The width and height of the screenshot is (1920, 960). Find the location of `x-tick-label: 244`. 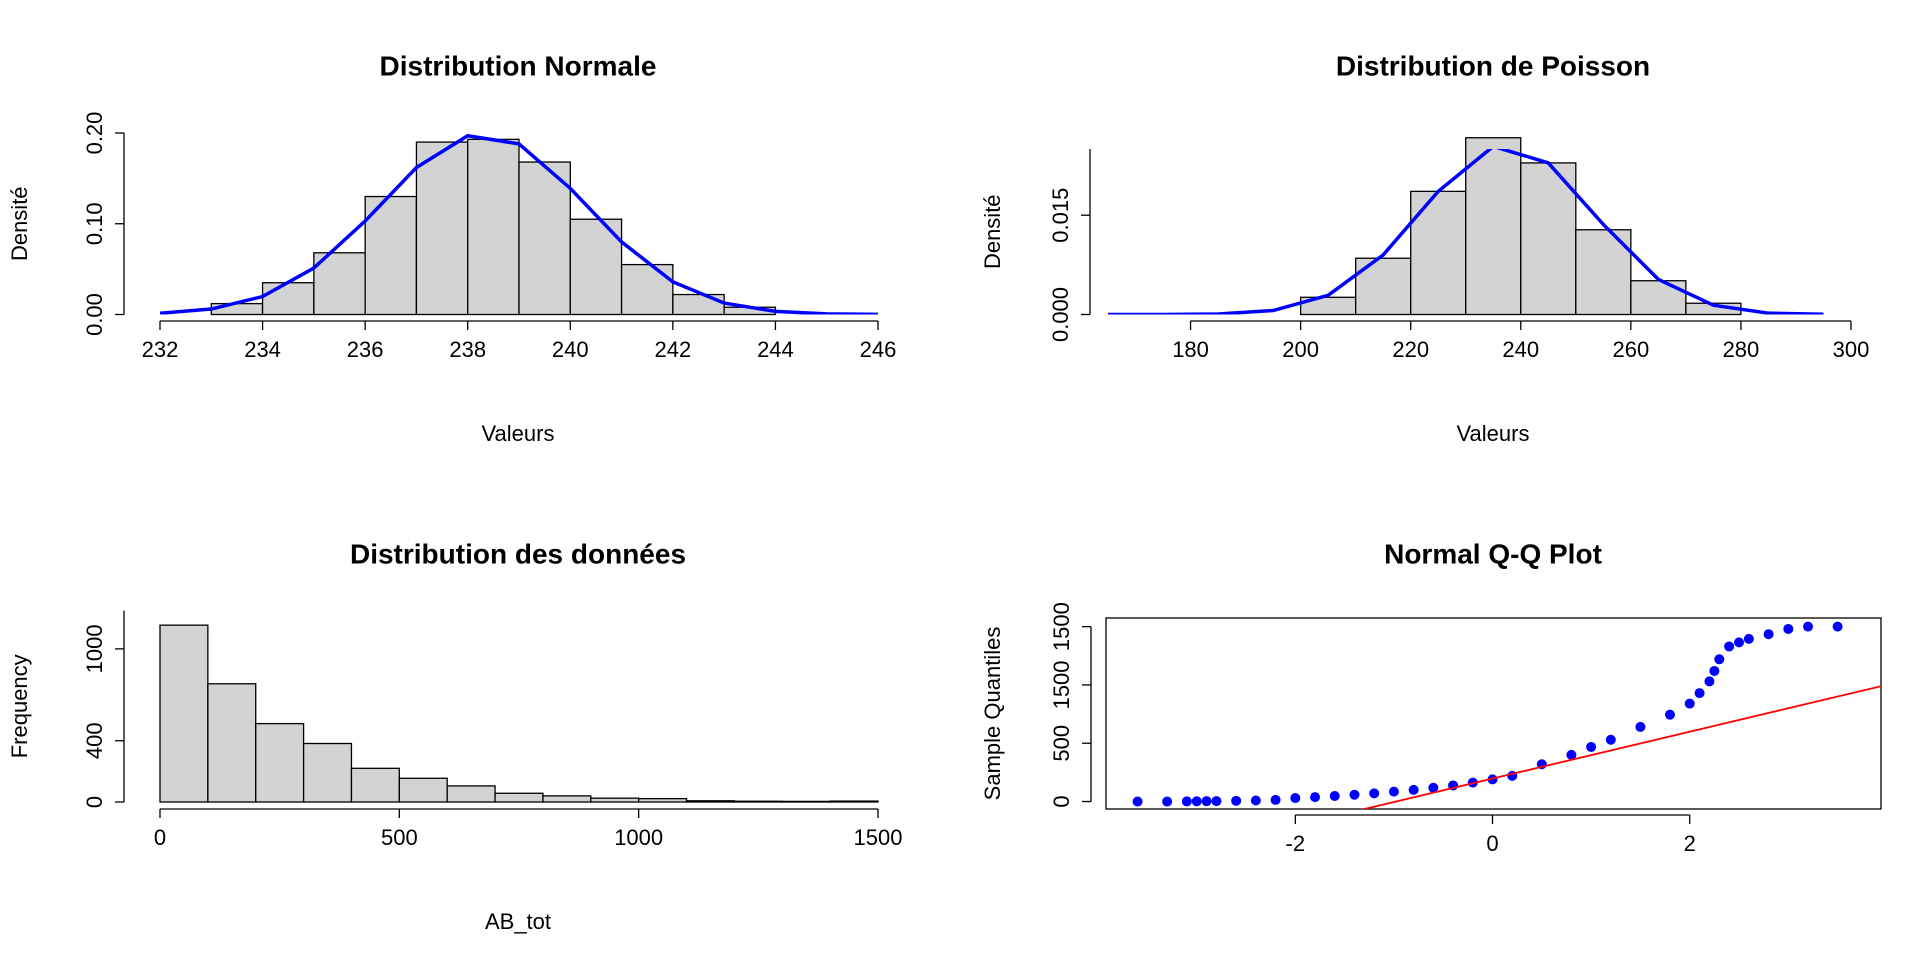

x-tick-label: 244 is located at coordinates (775, 349).